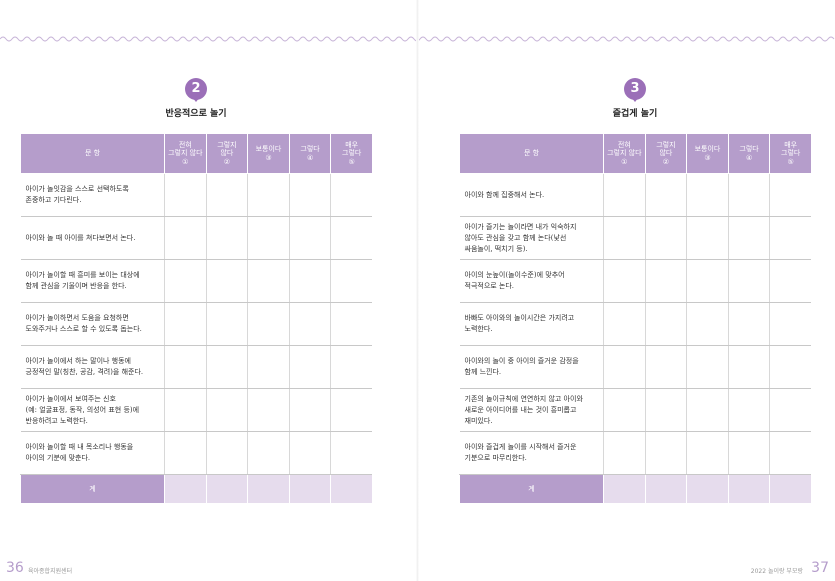 The height and width of the screenshot is (581, 835). I want to click on header-cell: 문 항, so click(531, 153).